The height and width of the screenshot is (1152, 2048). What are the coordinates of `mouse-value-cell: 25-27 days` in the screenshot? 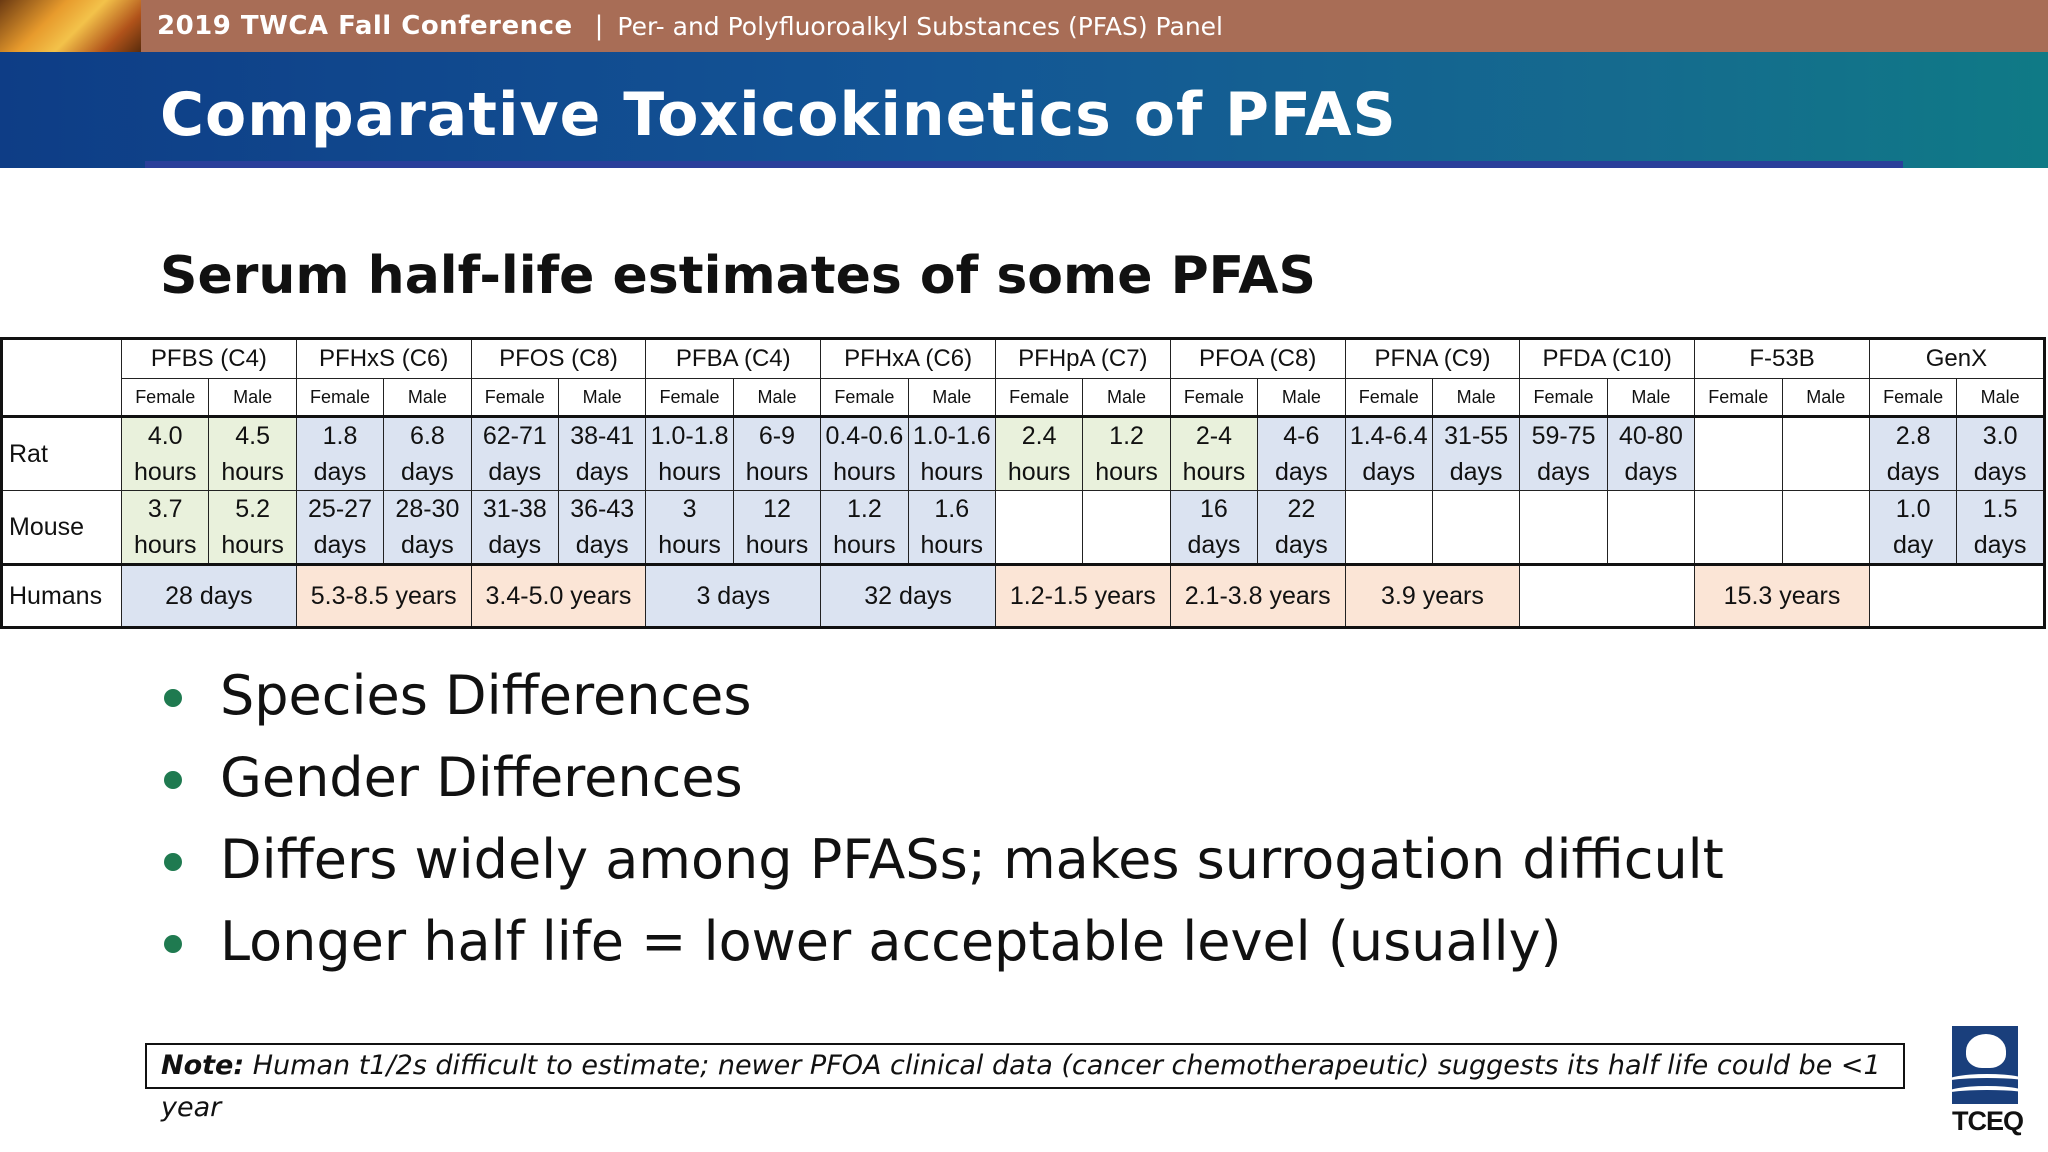 It's located at (340, 527).